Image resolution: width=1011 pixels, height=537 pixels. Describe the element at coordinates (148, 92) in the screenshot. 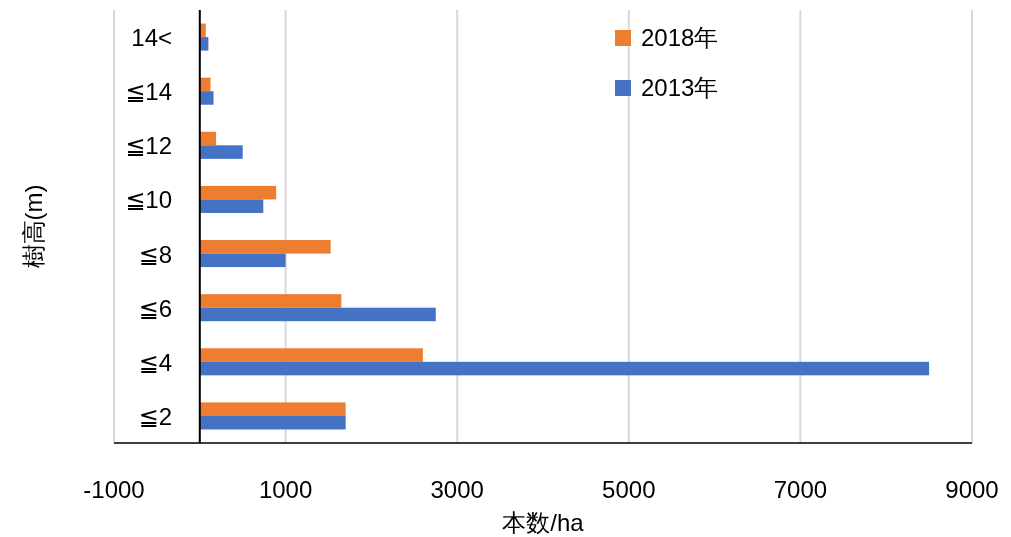

I see `y-tick-label: ≦14` at that location.